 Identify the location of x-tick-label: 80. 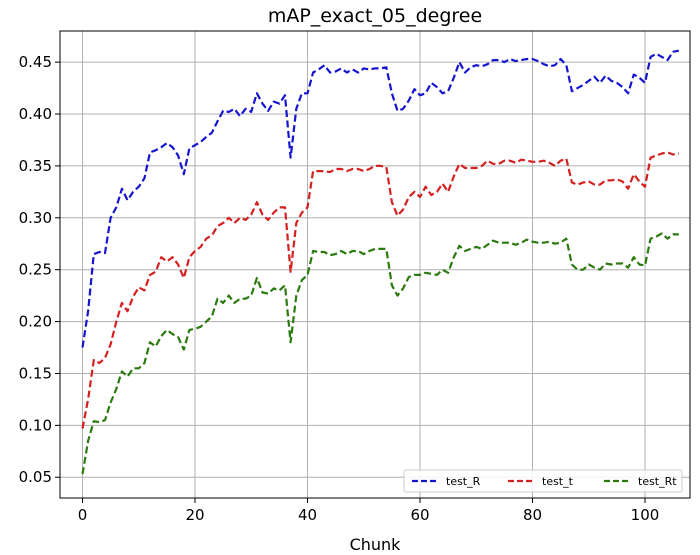
(532, 515).